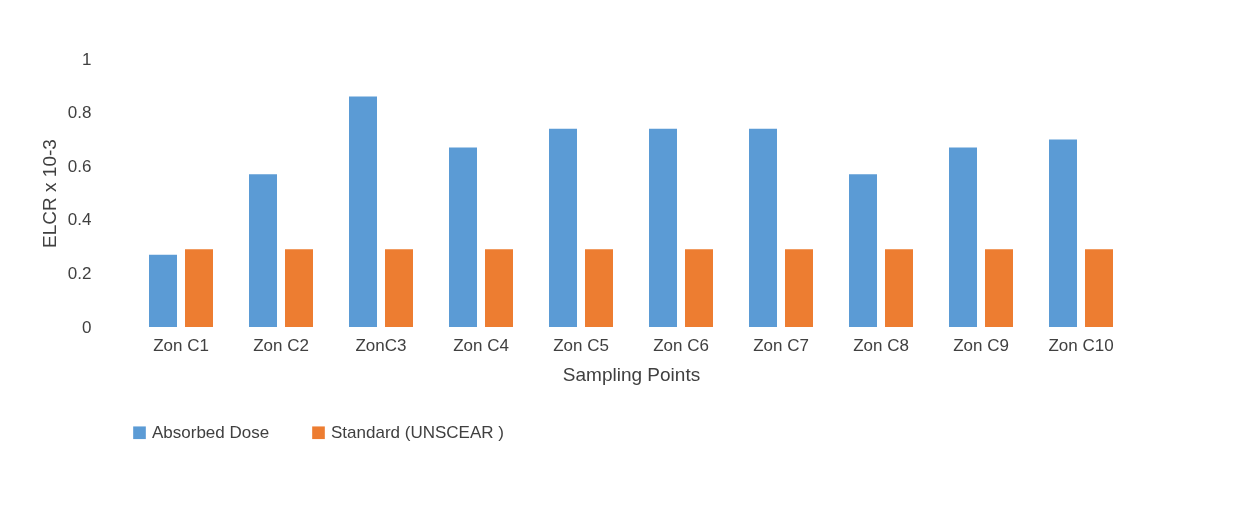 Image resolution: width=1255 pixels, height=509 pixels. Describe the element at coordinates (281, 345) in the screenshot. I see `x-tick-label: Zon C2` at that location.